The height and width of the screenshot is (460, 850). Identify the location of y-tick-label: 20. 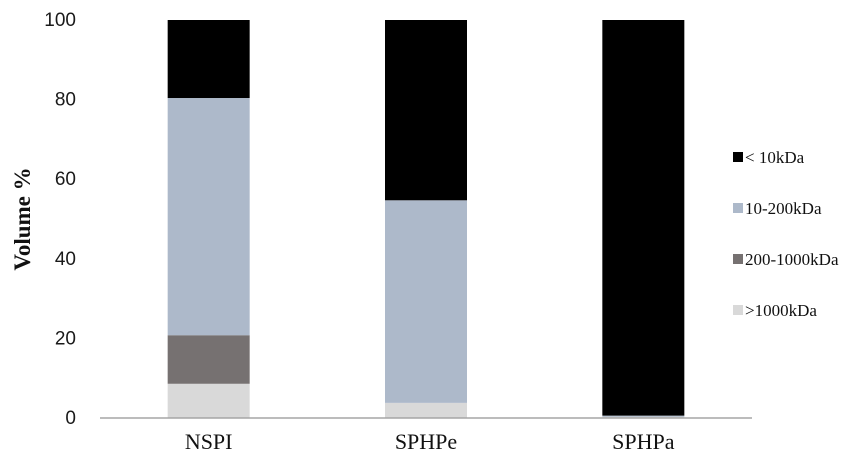
(65, 338).